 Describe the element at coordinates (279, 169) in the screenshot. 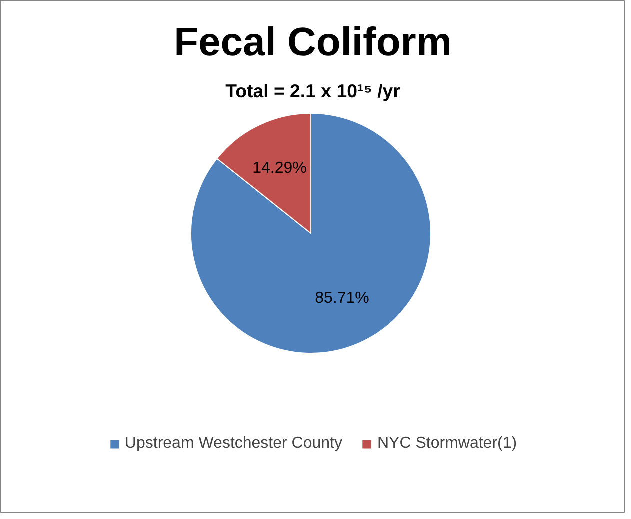

I see `data-label: 14.29%` at that location.